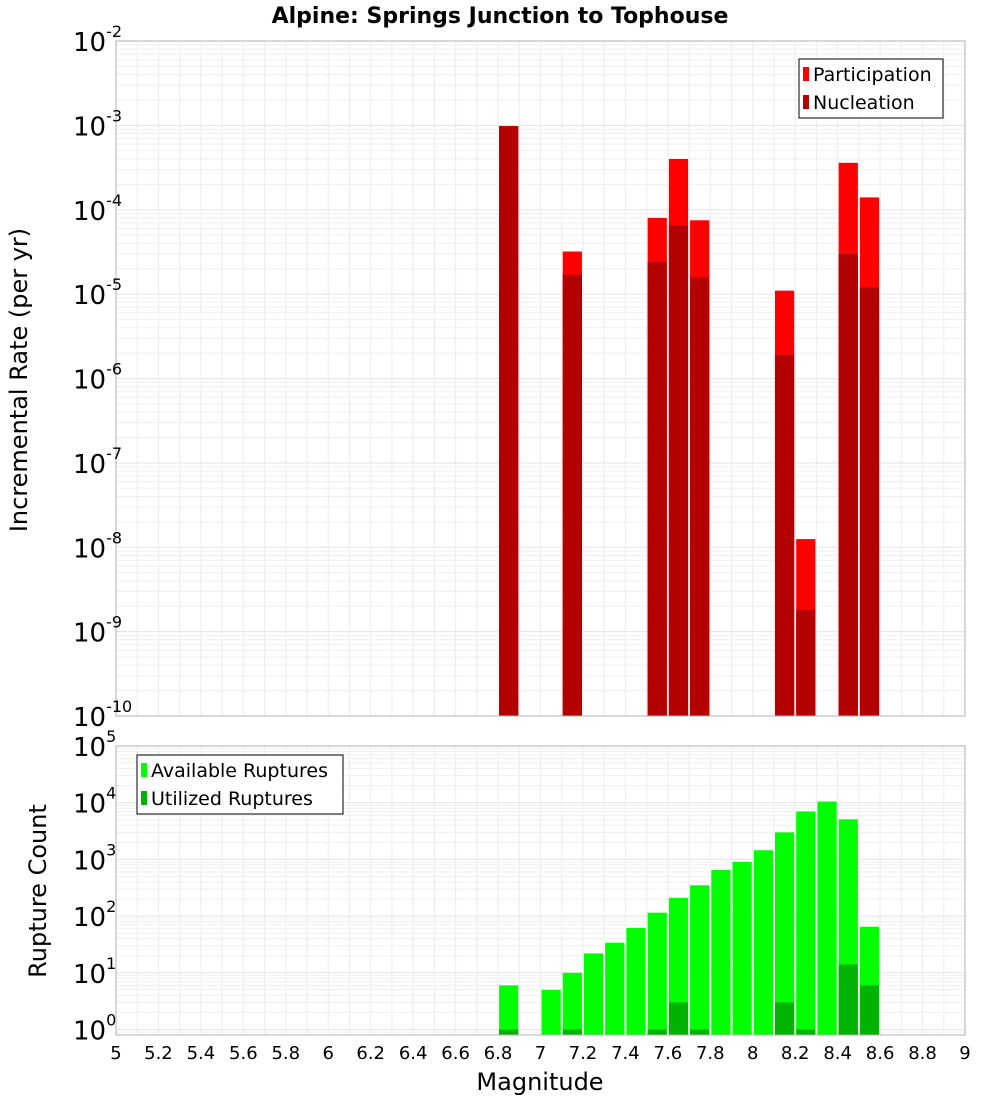 This screenshot has height=1100, width=1000. What do you see at coordinates (94, 972) in the screenshot?
I see `y-tick-label: 10¹` at bounding box center [94, 972].